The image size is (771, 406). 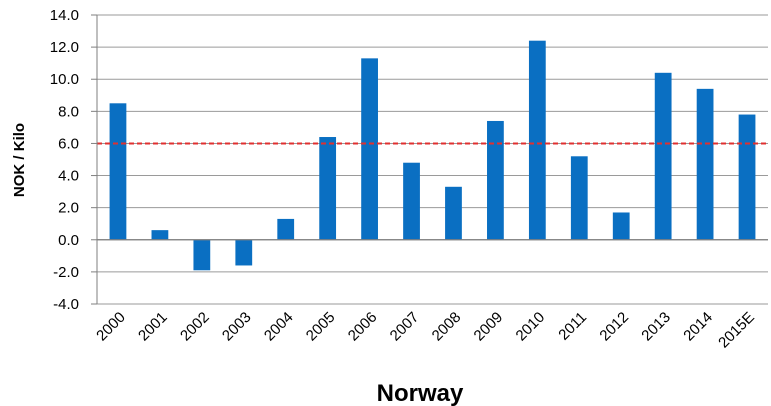 I want to click on bar-2014, so click(x=705, y=164).